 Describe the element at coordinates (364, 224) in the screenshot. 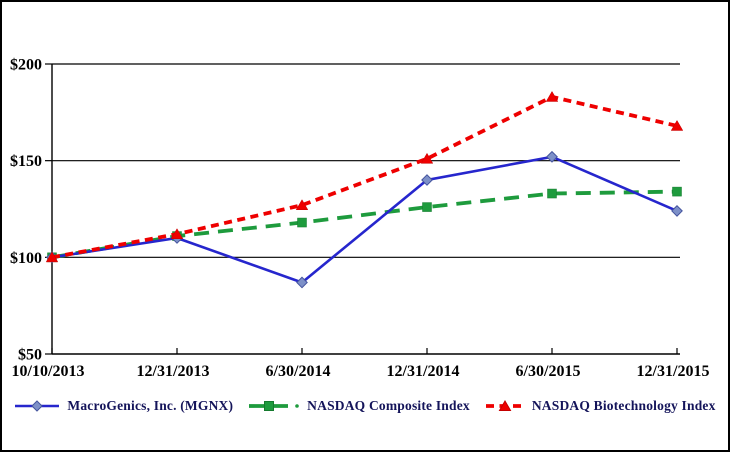

I see `series-line-nasdaq-composite` at that location.